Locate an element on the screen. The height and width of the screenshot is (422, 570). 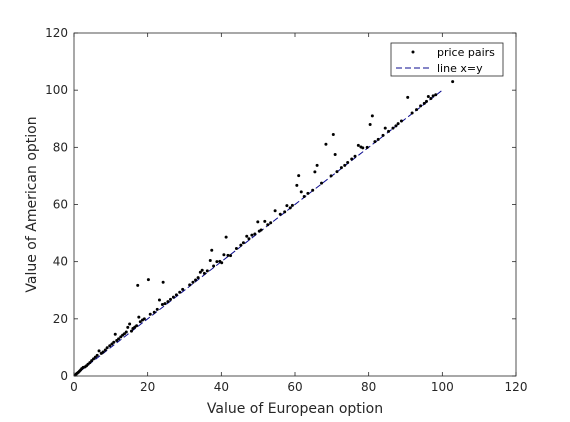
y-tick-label: 20 is located at coordinates (60, 319).